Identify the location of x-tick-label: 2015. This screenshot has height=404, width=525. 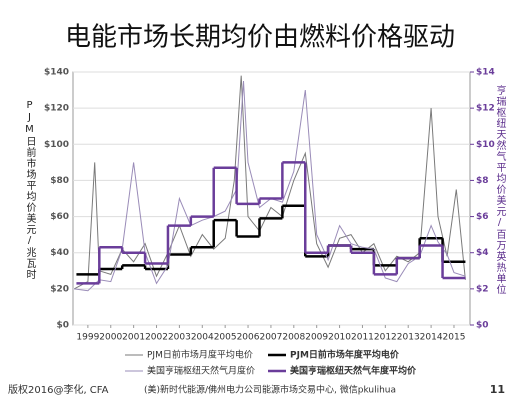
(454, 338).